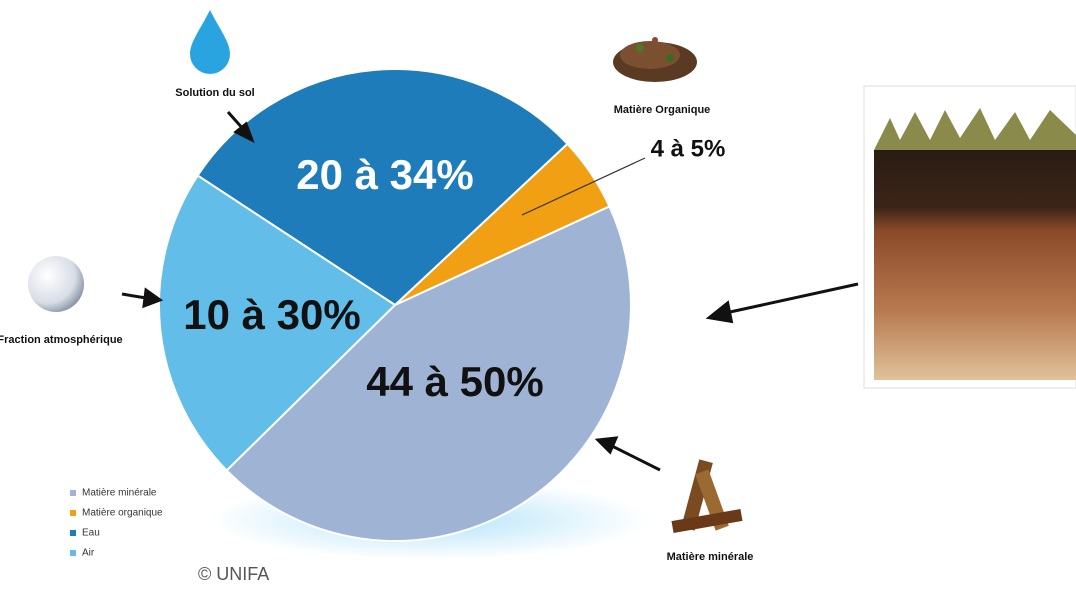 The height and width of the screenshot is (591, 1076). I want to click on legend-label: Matière organique, so click(122, 513).